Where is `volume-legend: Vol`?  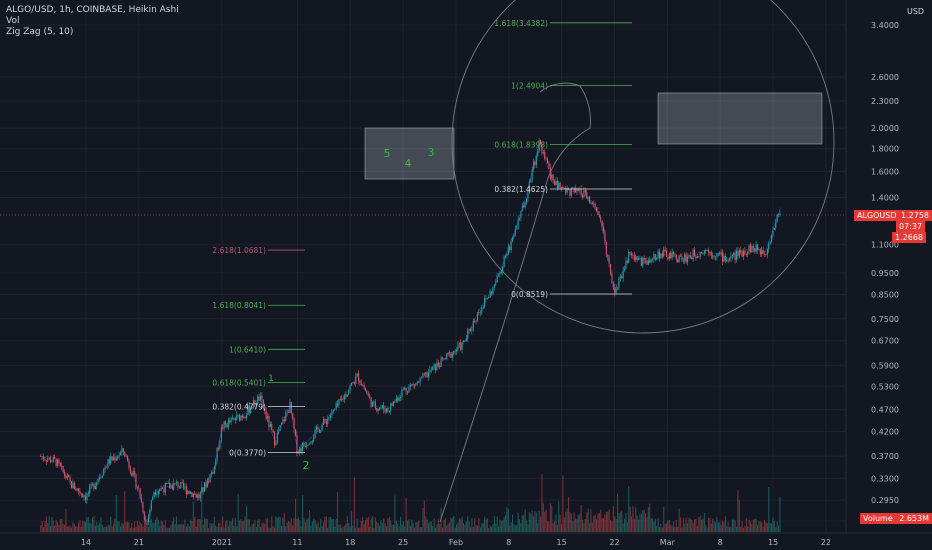
volume-legend: Vol is located at coordinates (13, 21).